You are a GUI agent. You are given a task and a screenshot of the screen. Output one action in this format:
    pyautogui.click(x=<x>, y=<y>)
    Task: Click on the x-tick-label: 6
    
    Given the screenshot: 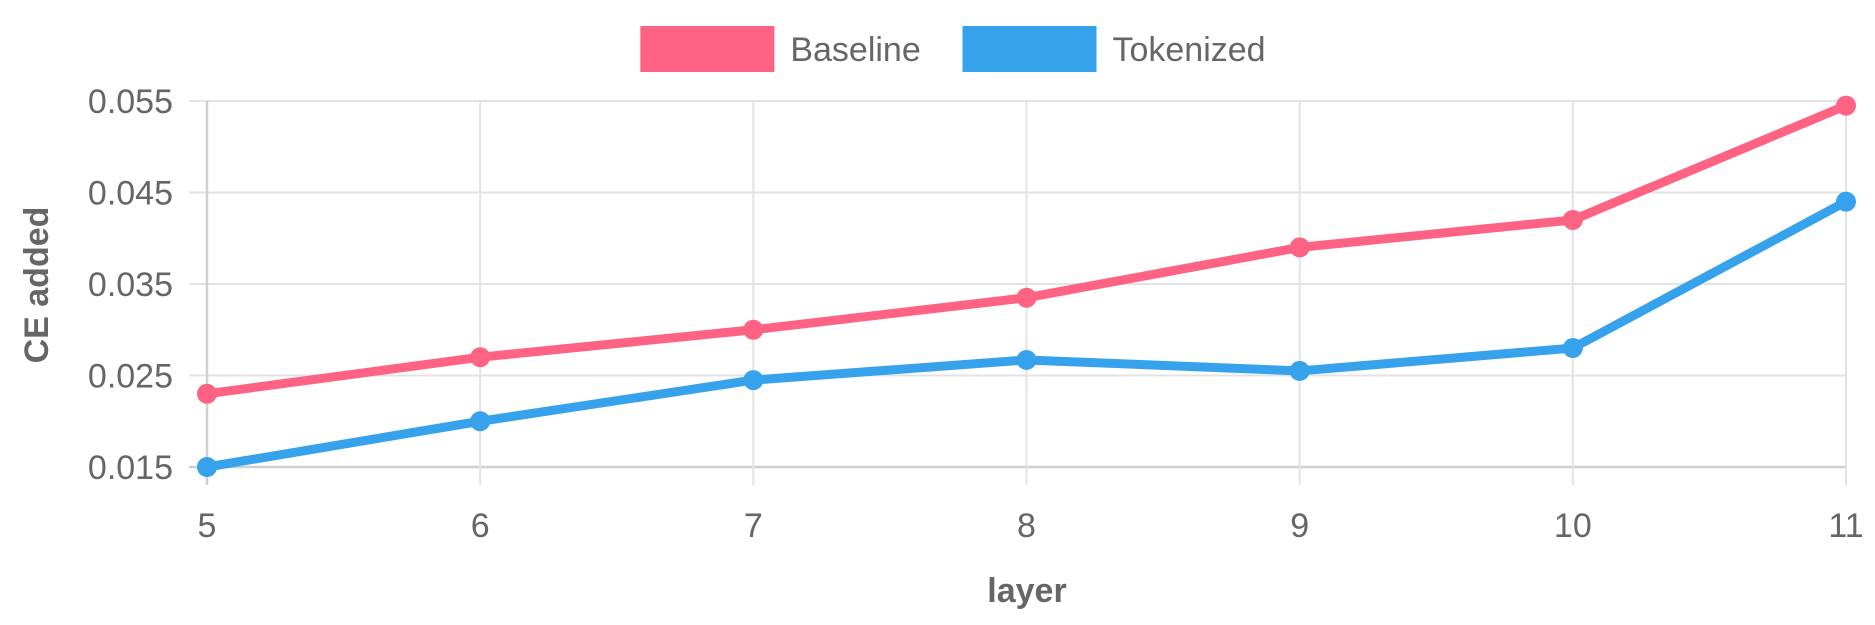 What is the action you would take?
    pyautogui.click(x=480, y=526)
    